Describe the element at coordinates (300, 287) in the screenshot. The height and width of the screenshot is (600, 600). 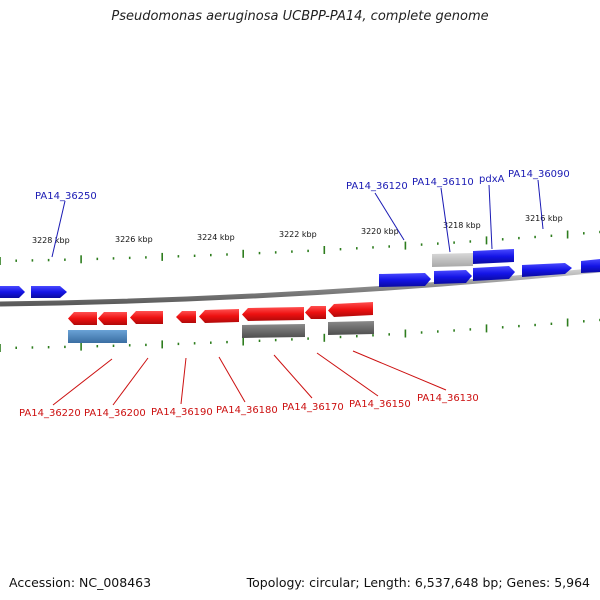
I see `genome-backbone` at that location.